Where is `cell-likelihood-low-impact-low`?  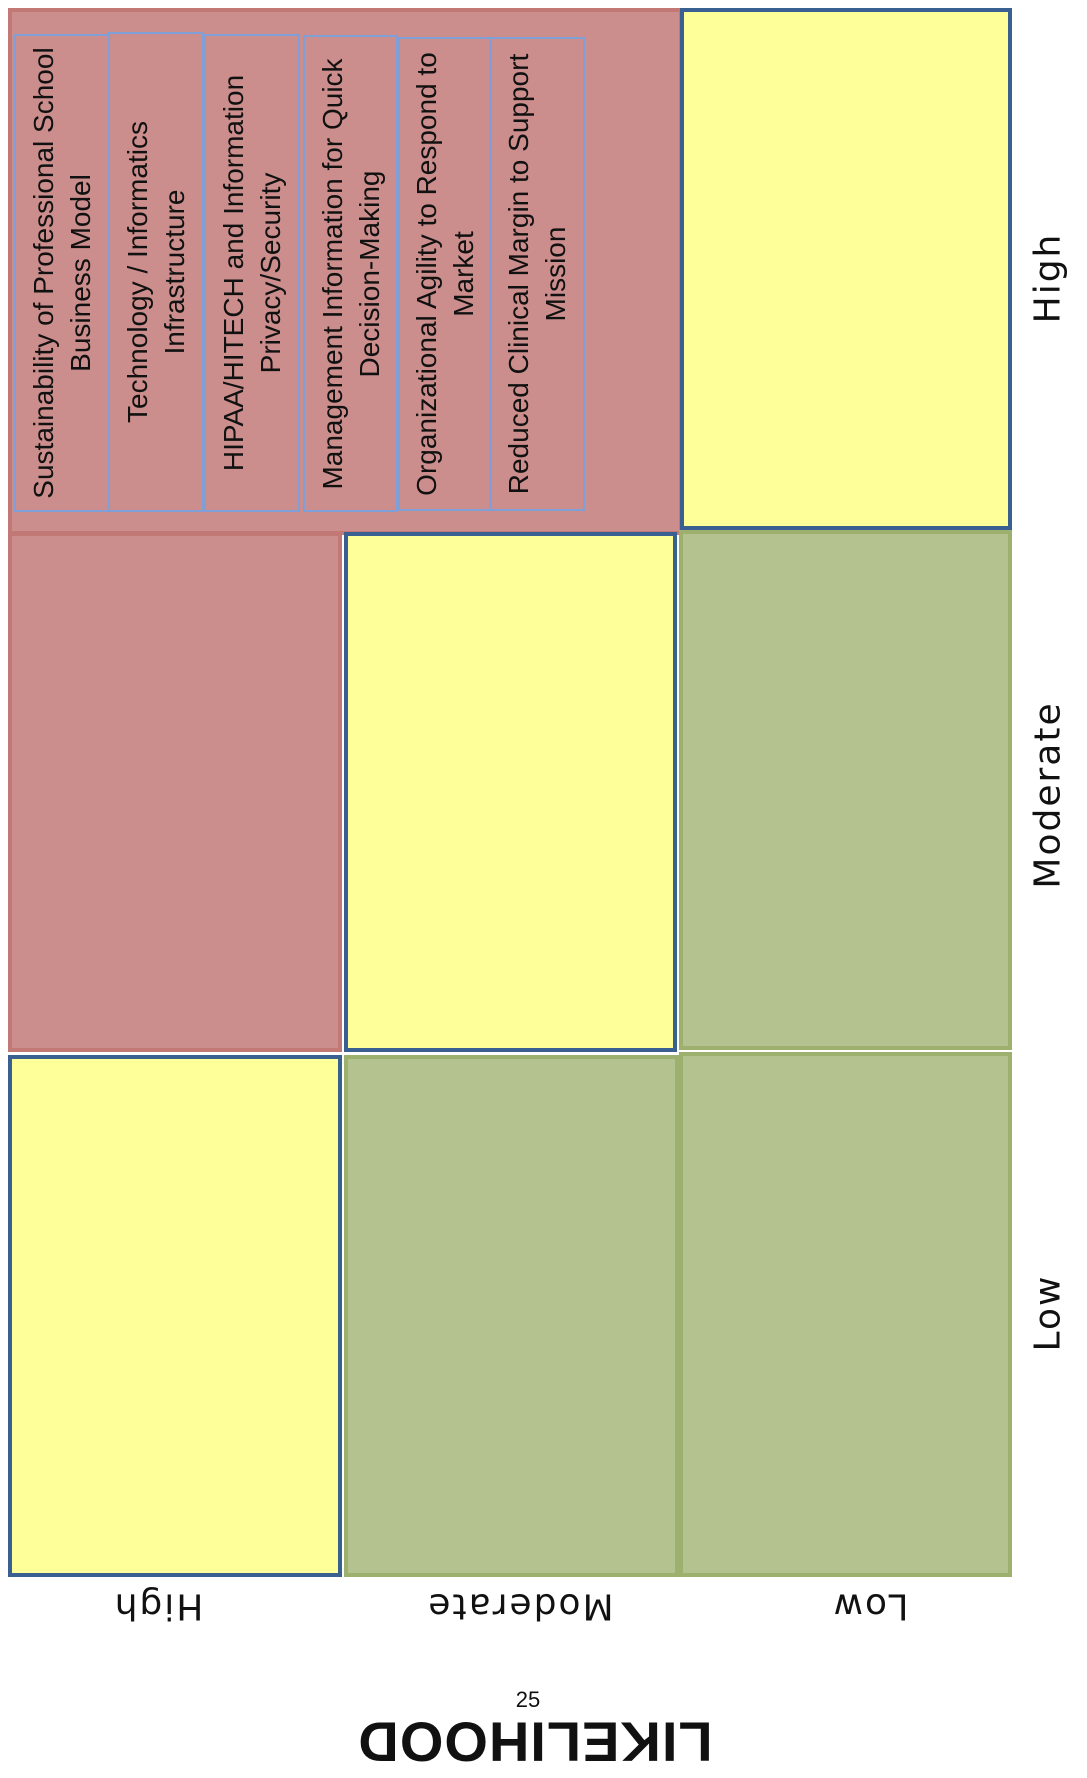
cell-likelihood-low-impact-low is located at coordinates (845, 1314).